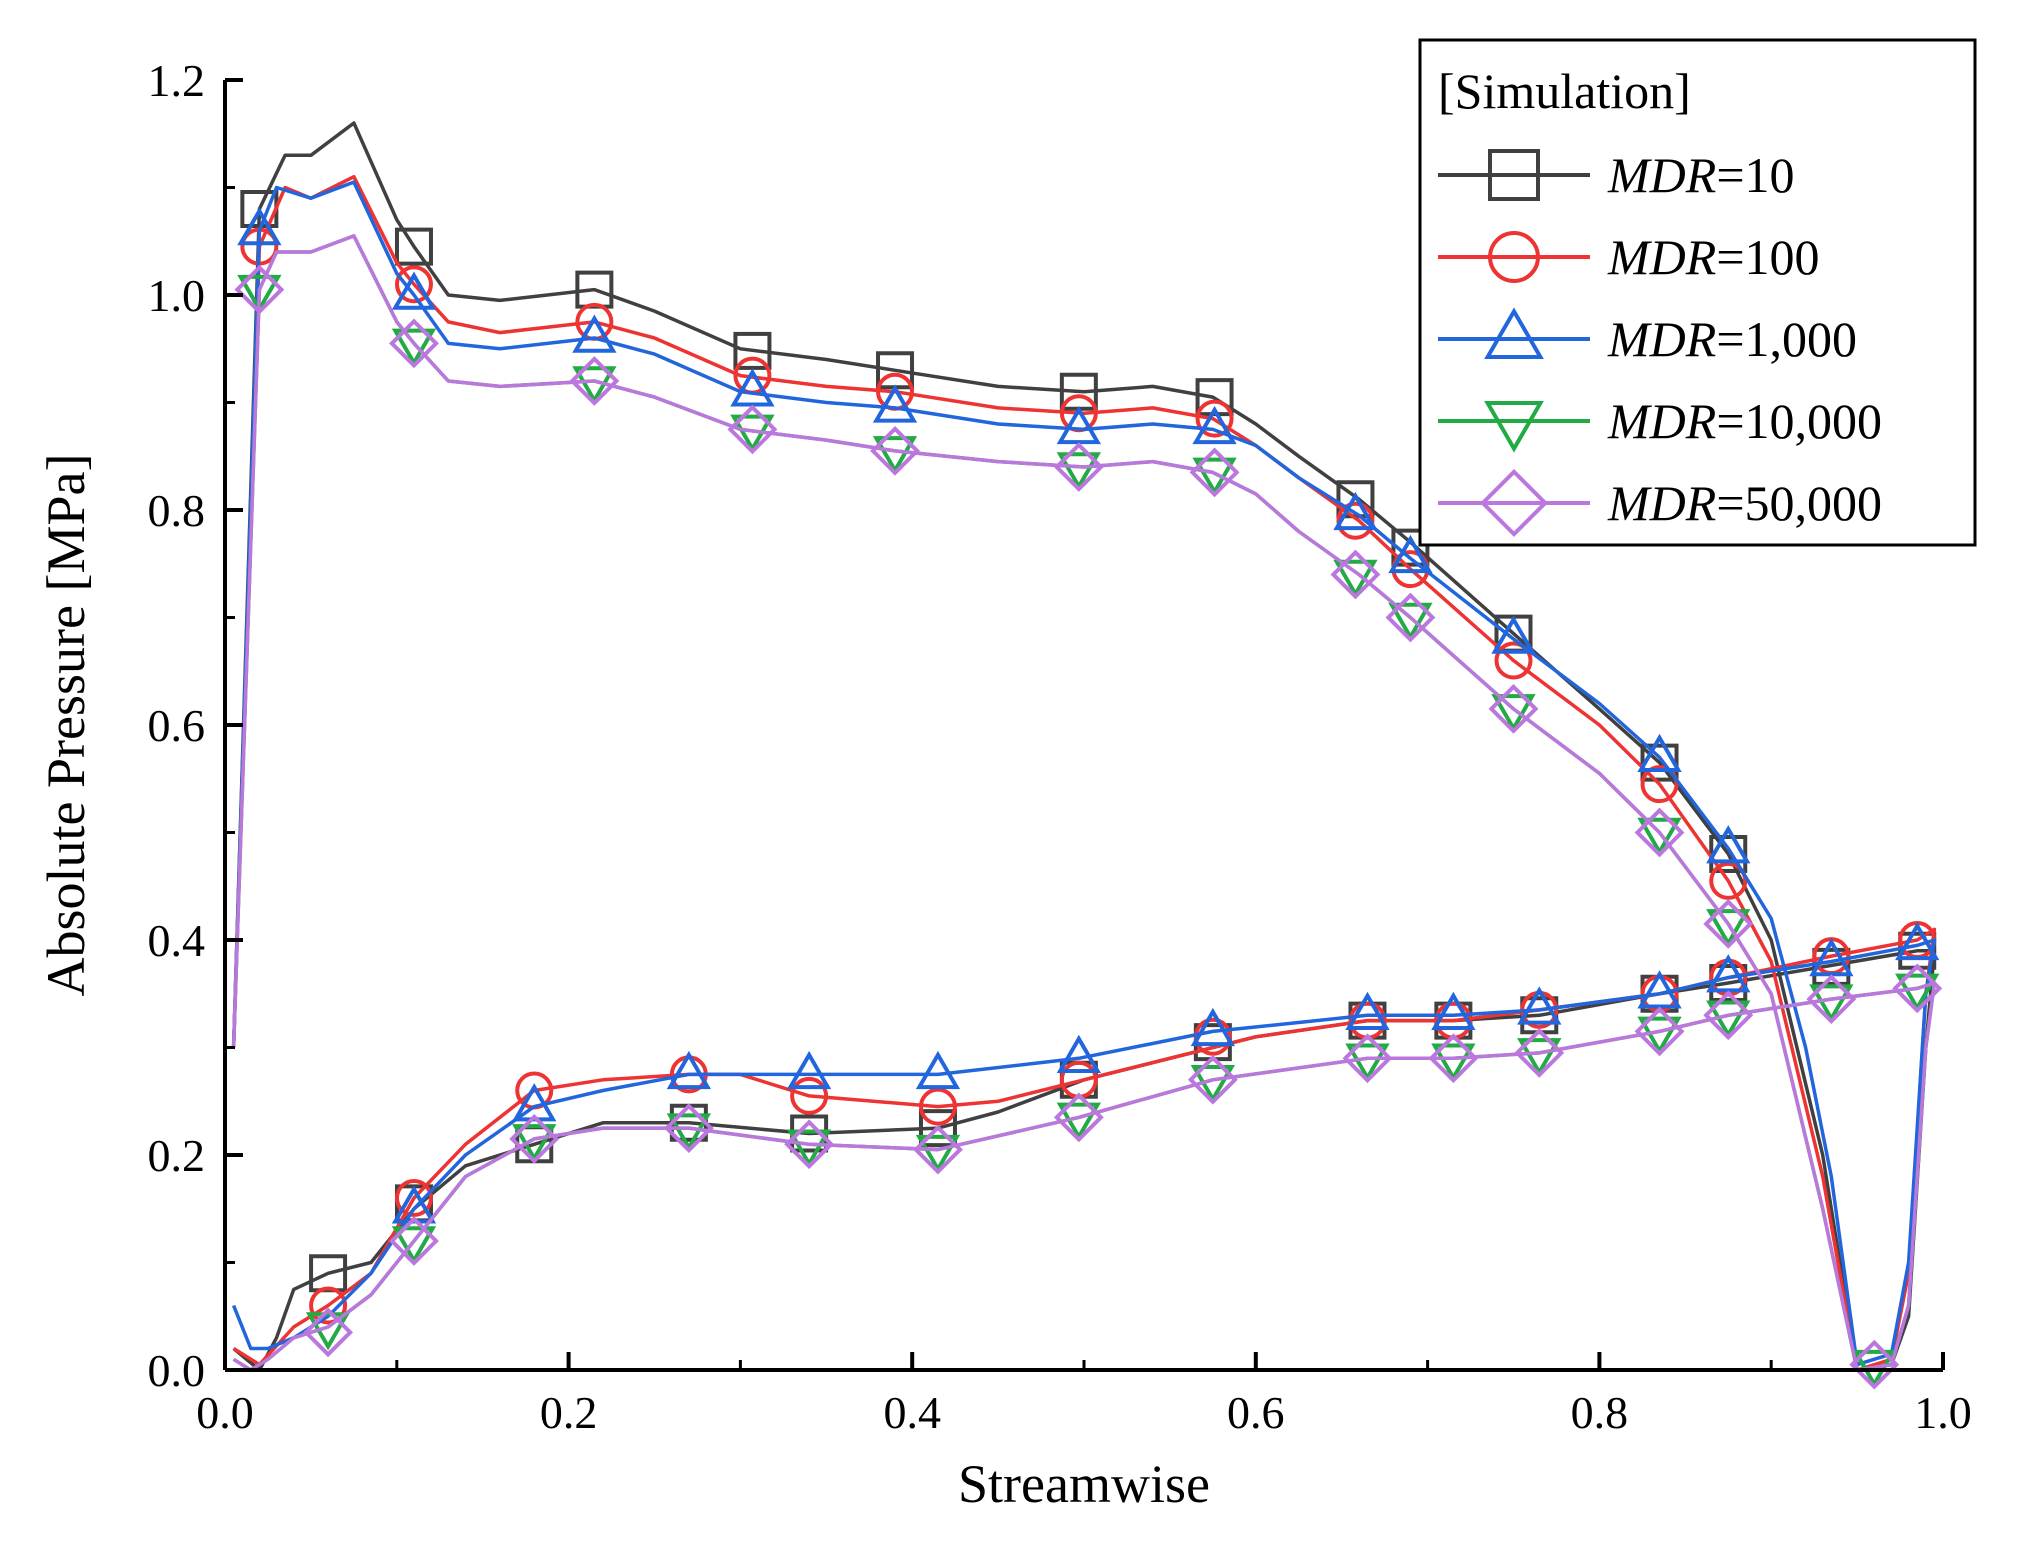  What do you see at coordinates (177, 940) in the screenshot?
I see `y-tick-label: 0.4` at bounding box center [177, 940].